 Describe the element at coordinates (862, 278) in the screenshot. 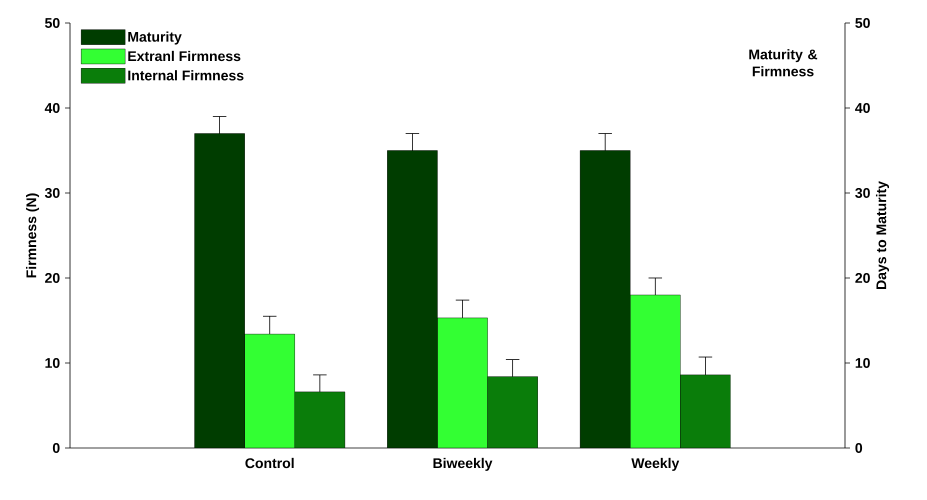

I see `y2-tick-label: 20` at that location.